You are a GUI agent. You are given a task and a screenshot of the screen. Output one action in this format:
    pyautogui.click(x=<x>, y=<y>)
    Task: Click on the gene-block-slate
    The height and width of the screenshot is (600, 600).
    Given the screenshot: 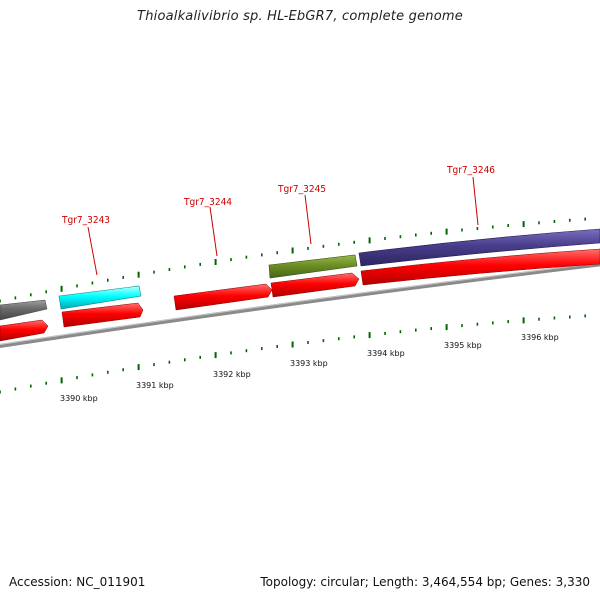 What is the action you would take?
    pyautogui.click(x=479, y=247)
    